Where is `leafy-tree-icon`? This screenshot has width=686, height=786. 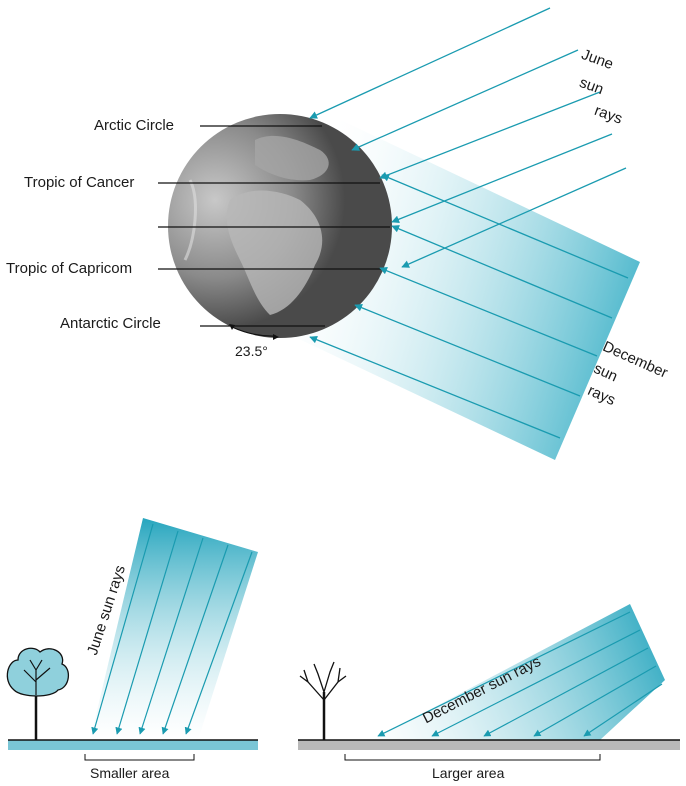 leafy-tree-icon is located at coordinates (37, 693).